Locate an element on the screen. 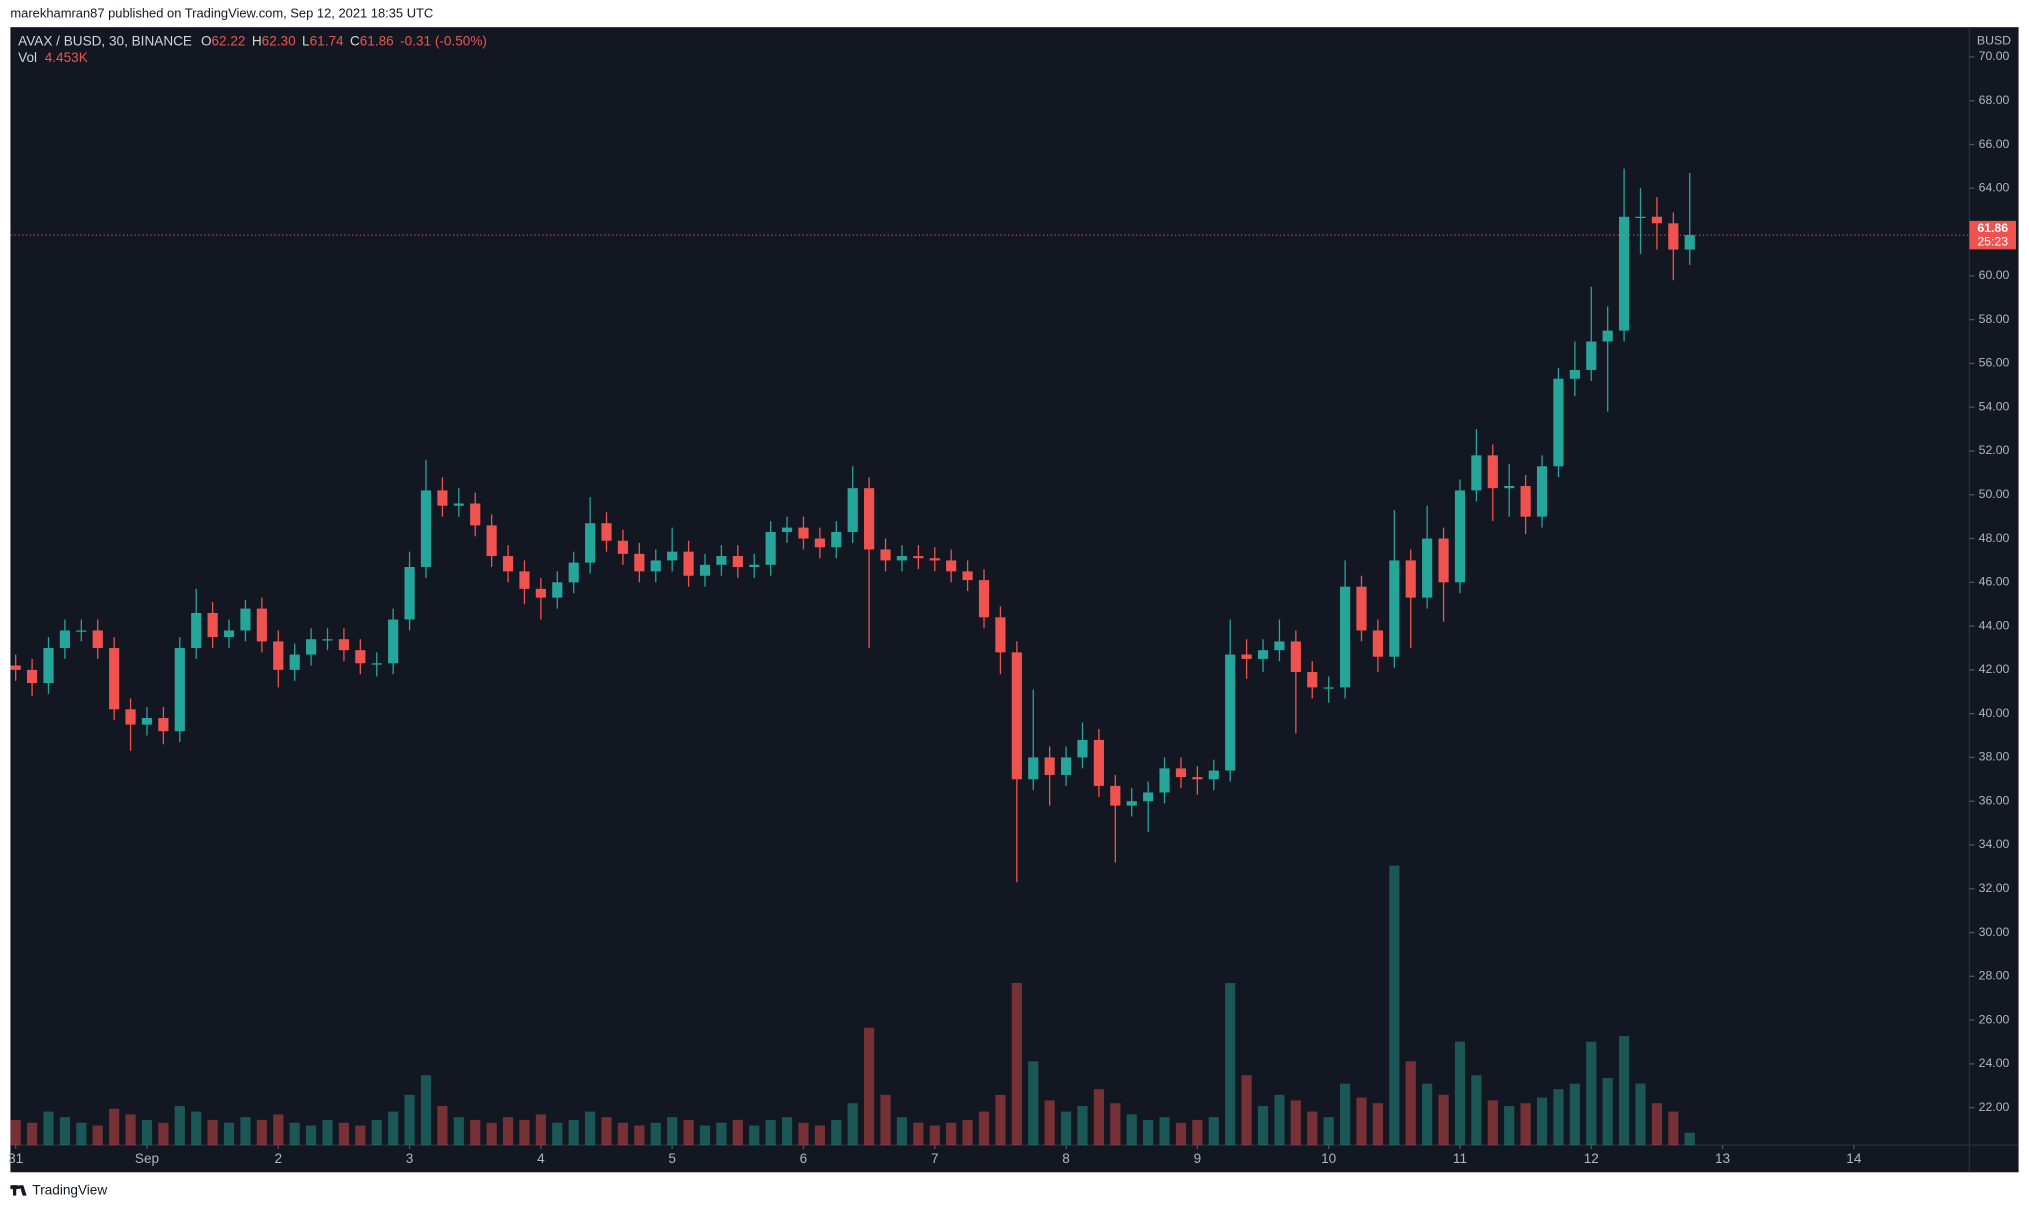 Image resolution: width=2029 pixels, height=1208 pixels. legend-key: L is located at coordinates (306, 40).